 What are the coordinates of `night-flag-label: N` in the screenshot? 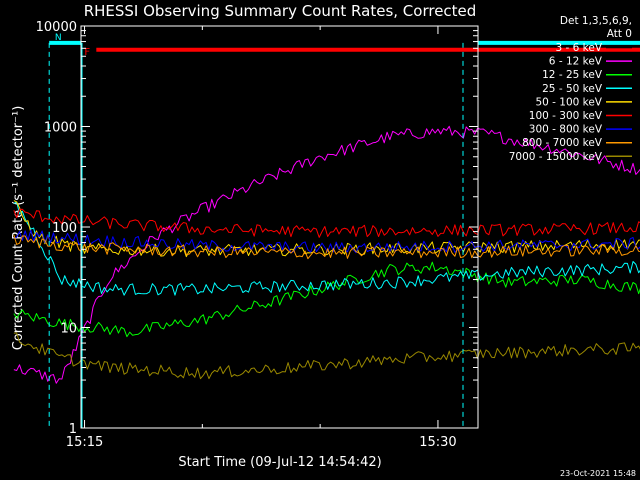 It's located at (58, 38).